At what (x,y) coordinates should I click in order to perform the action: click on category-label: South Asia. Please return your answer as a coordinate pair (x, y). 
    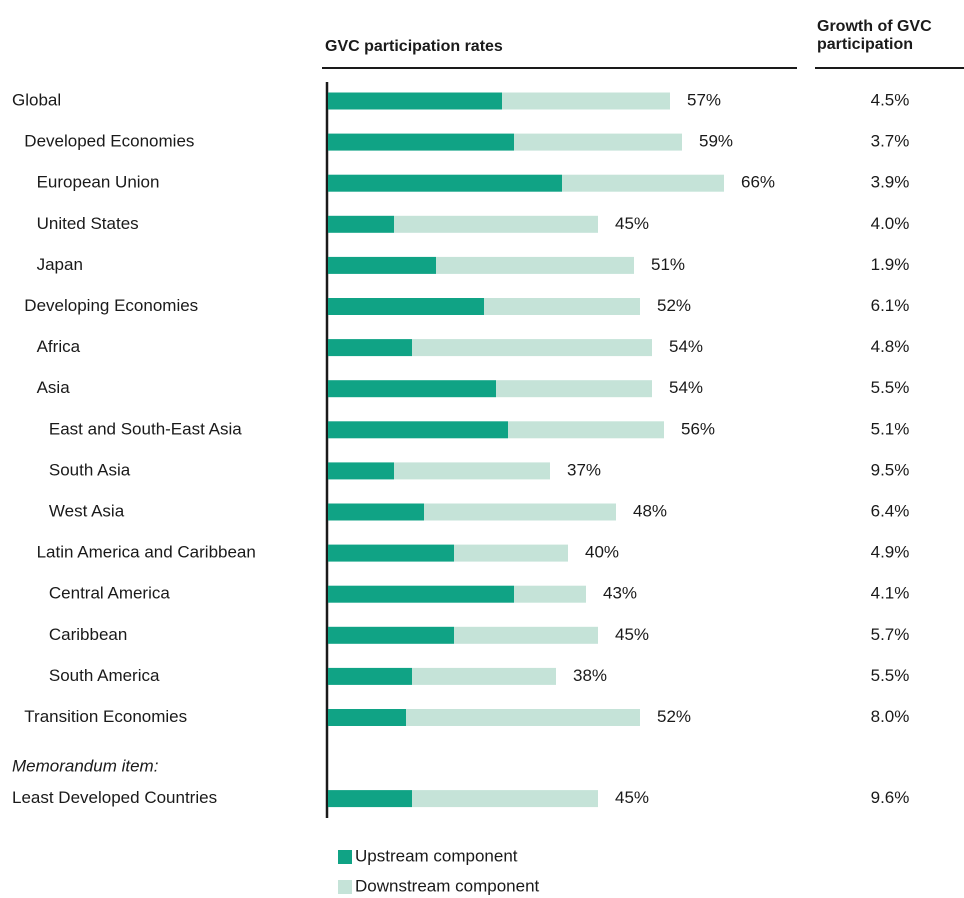
    Looking at the image, I should click on (90, 469).